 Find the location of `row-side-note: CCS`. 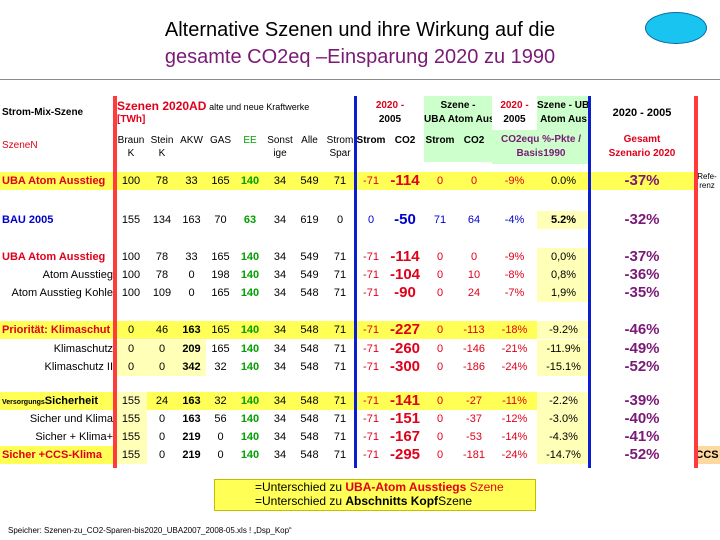

row-side-note: CCS is located at coordinates (707, 455).